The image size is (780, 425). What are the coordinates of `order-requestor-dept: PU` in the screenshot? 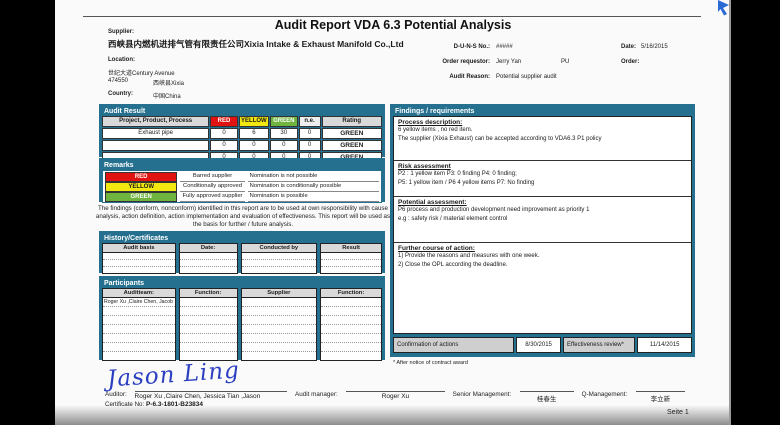 It's located at (565, 62).